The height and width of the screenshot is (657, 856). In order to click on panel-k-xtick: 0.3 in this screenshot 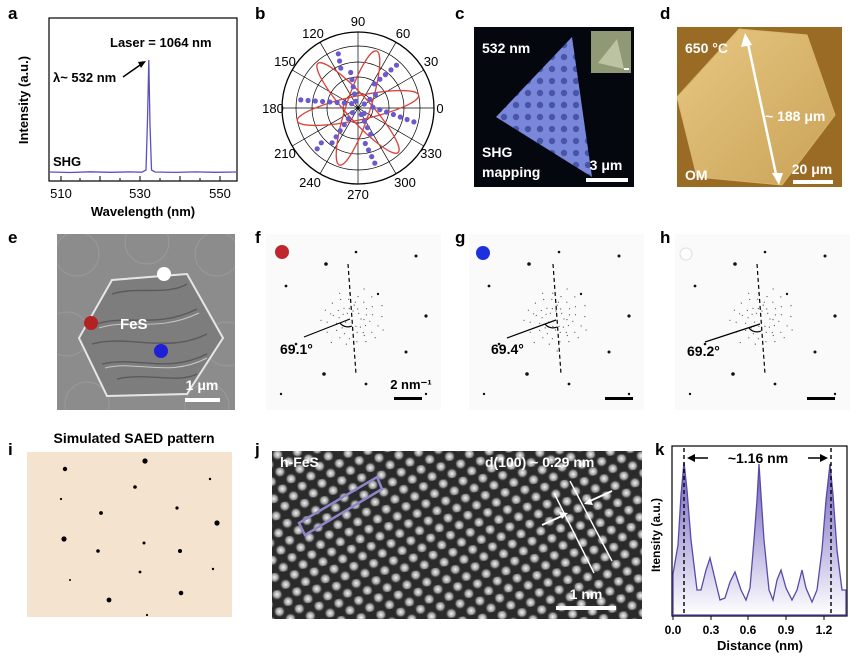, I will do `click(711, 630)`.